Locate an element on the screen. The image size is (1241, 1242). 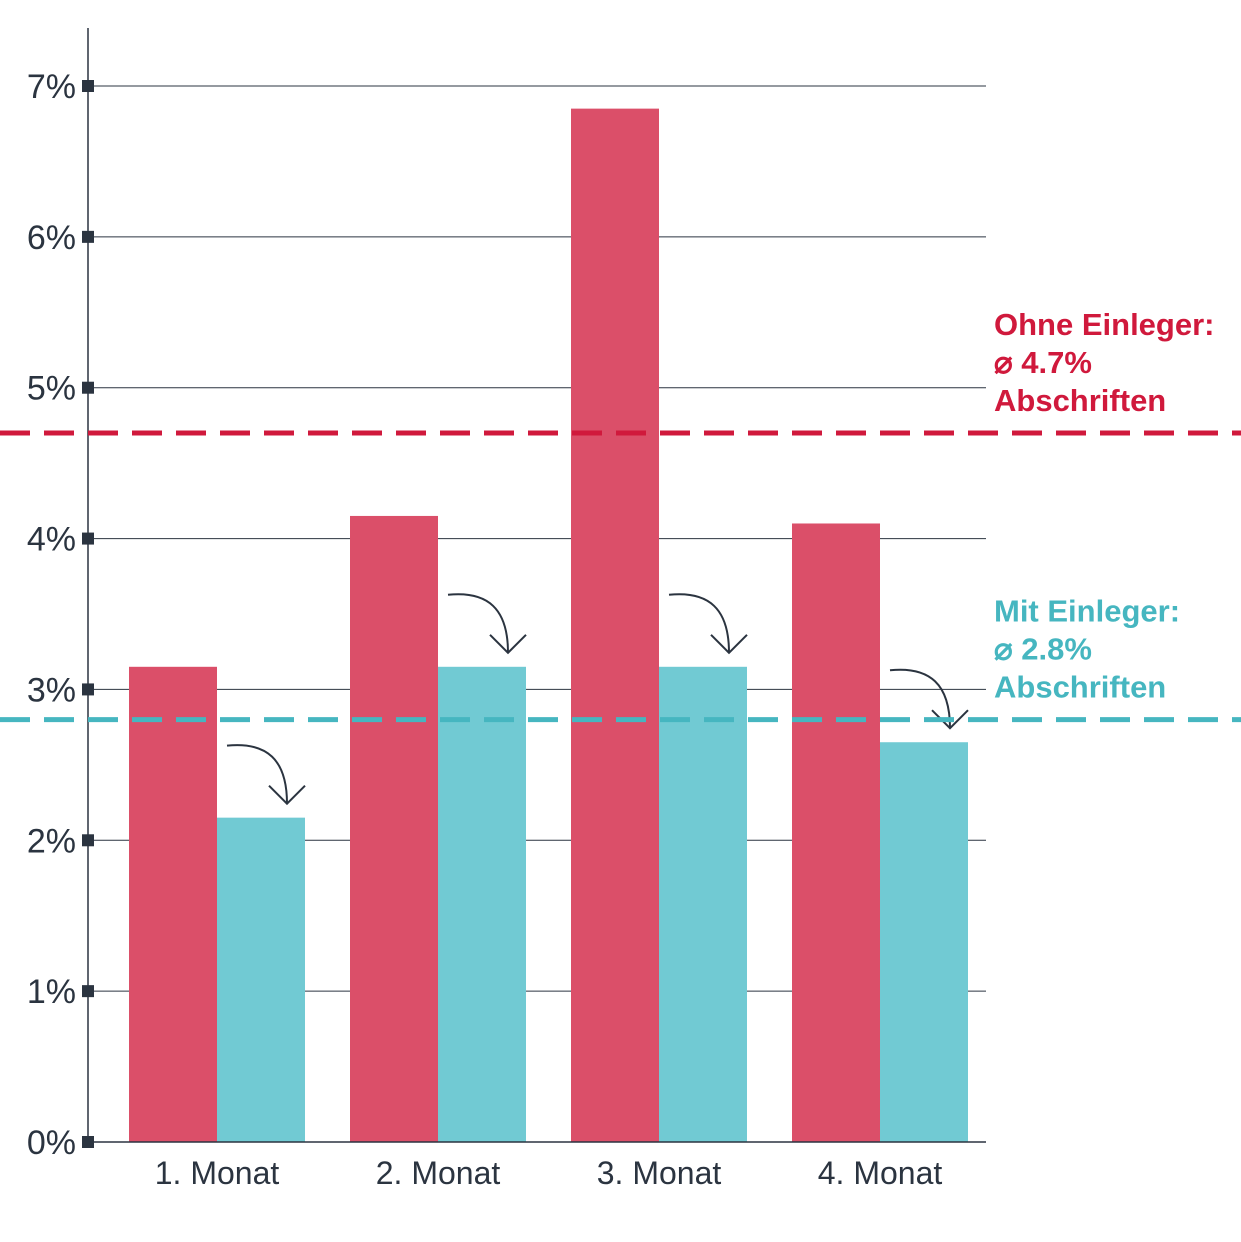
average-annotation: ⌀ 2.8% is located at coordinates (1043, 649).